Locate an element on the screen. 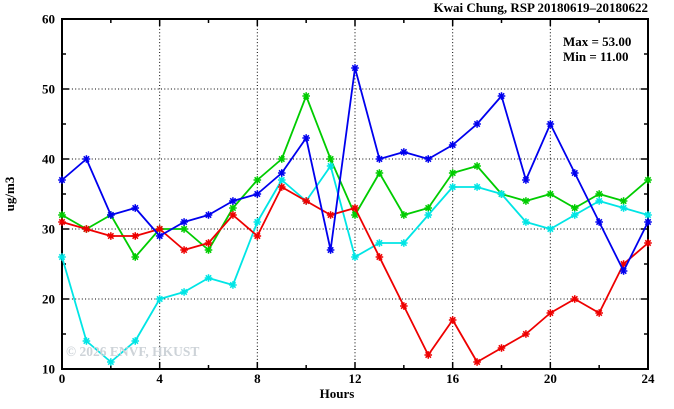  x-tick-label: 24 is located at coordinates (649, 378).